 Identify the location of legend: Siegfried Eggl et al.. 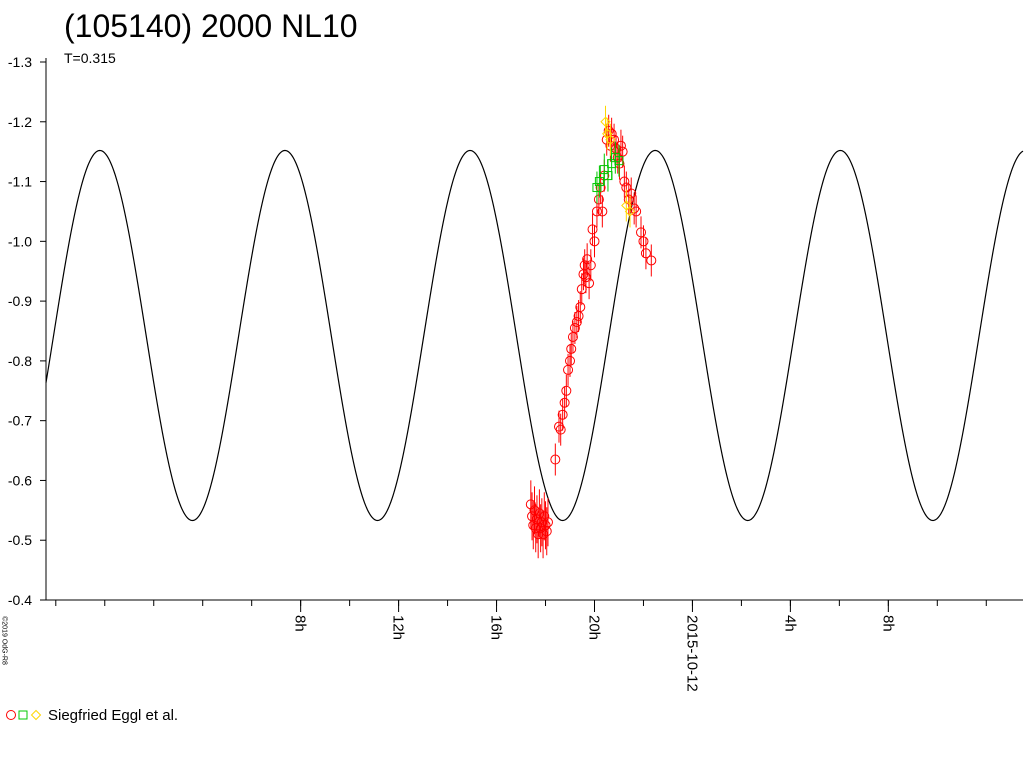
(91, 715).